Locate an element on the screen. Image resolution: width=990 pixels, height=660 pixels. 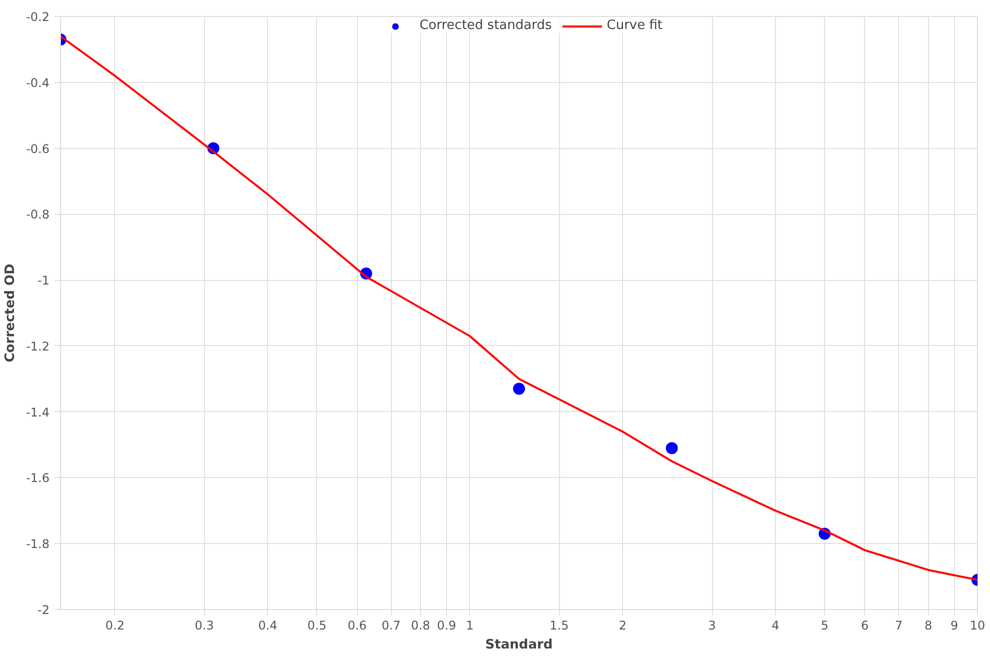
x-tick-label: 1 is located at coordinates (470, 625).